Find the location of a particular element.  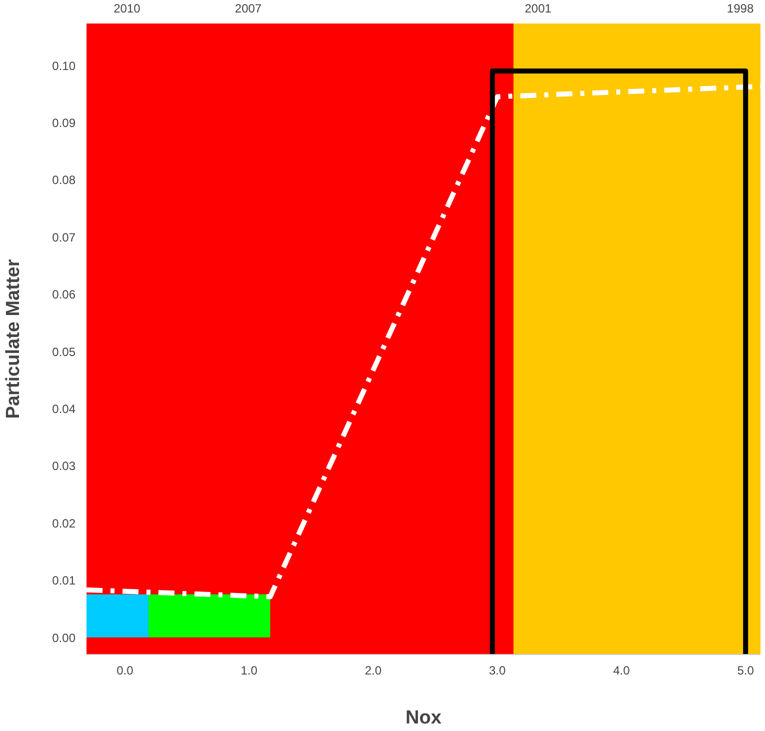

x-tick-label: 2.0 is located at coordinates (373, 671).